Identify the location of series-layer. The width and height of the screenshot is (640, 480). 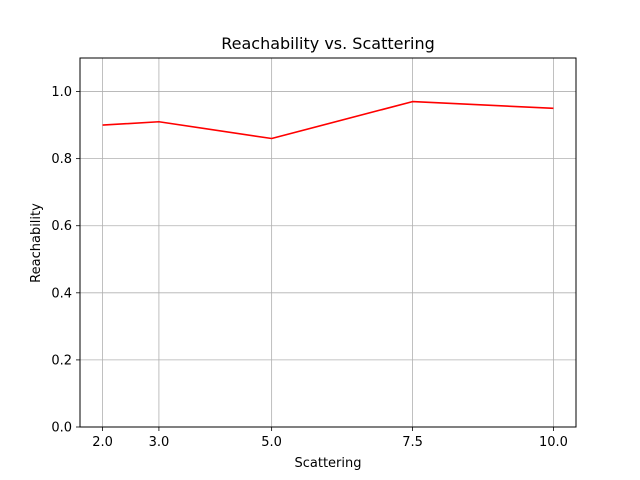
(328, 120).